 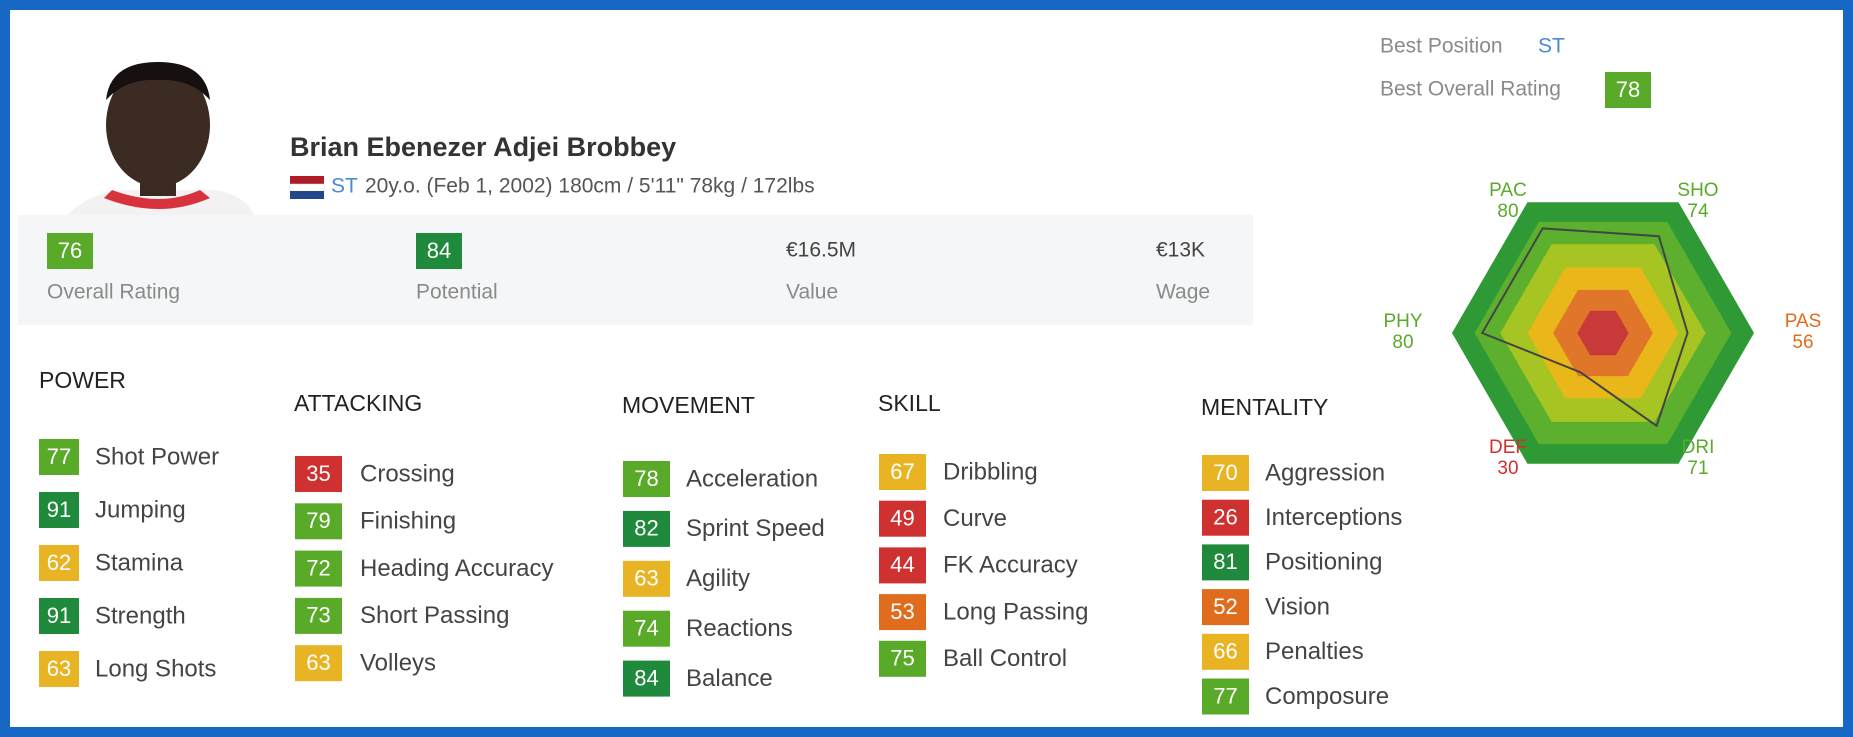 What do you see at coordinates (456, 568) in the screenshot?
I see `stat-name: Heading Accuracy` at bounding box center [456, 568].